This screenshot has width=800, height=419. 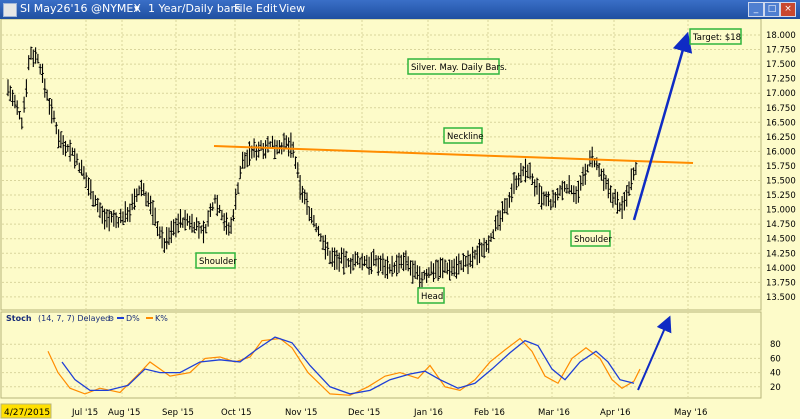 What do you see at coordinates (772, 9) in the screenshot?
I see `maximize-button: □` at bounding box center [772, 9].